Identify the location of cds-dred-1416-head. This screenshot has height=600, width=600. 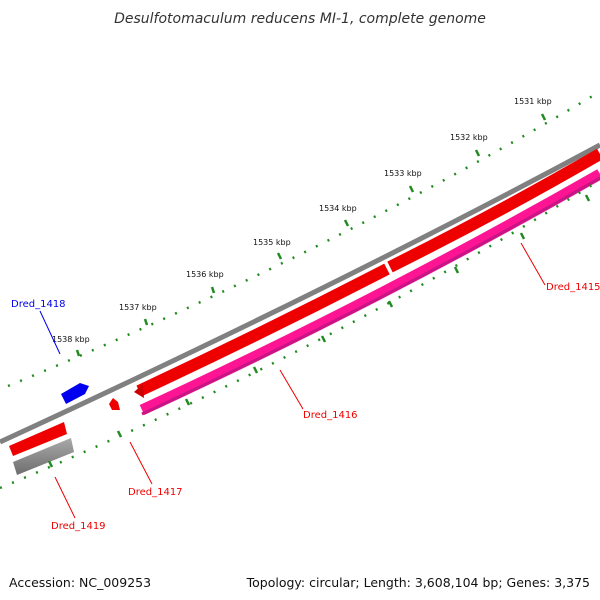
(139, 391).